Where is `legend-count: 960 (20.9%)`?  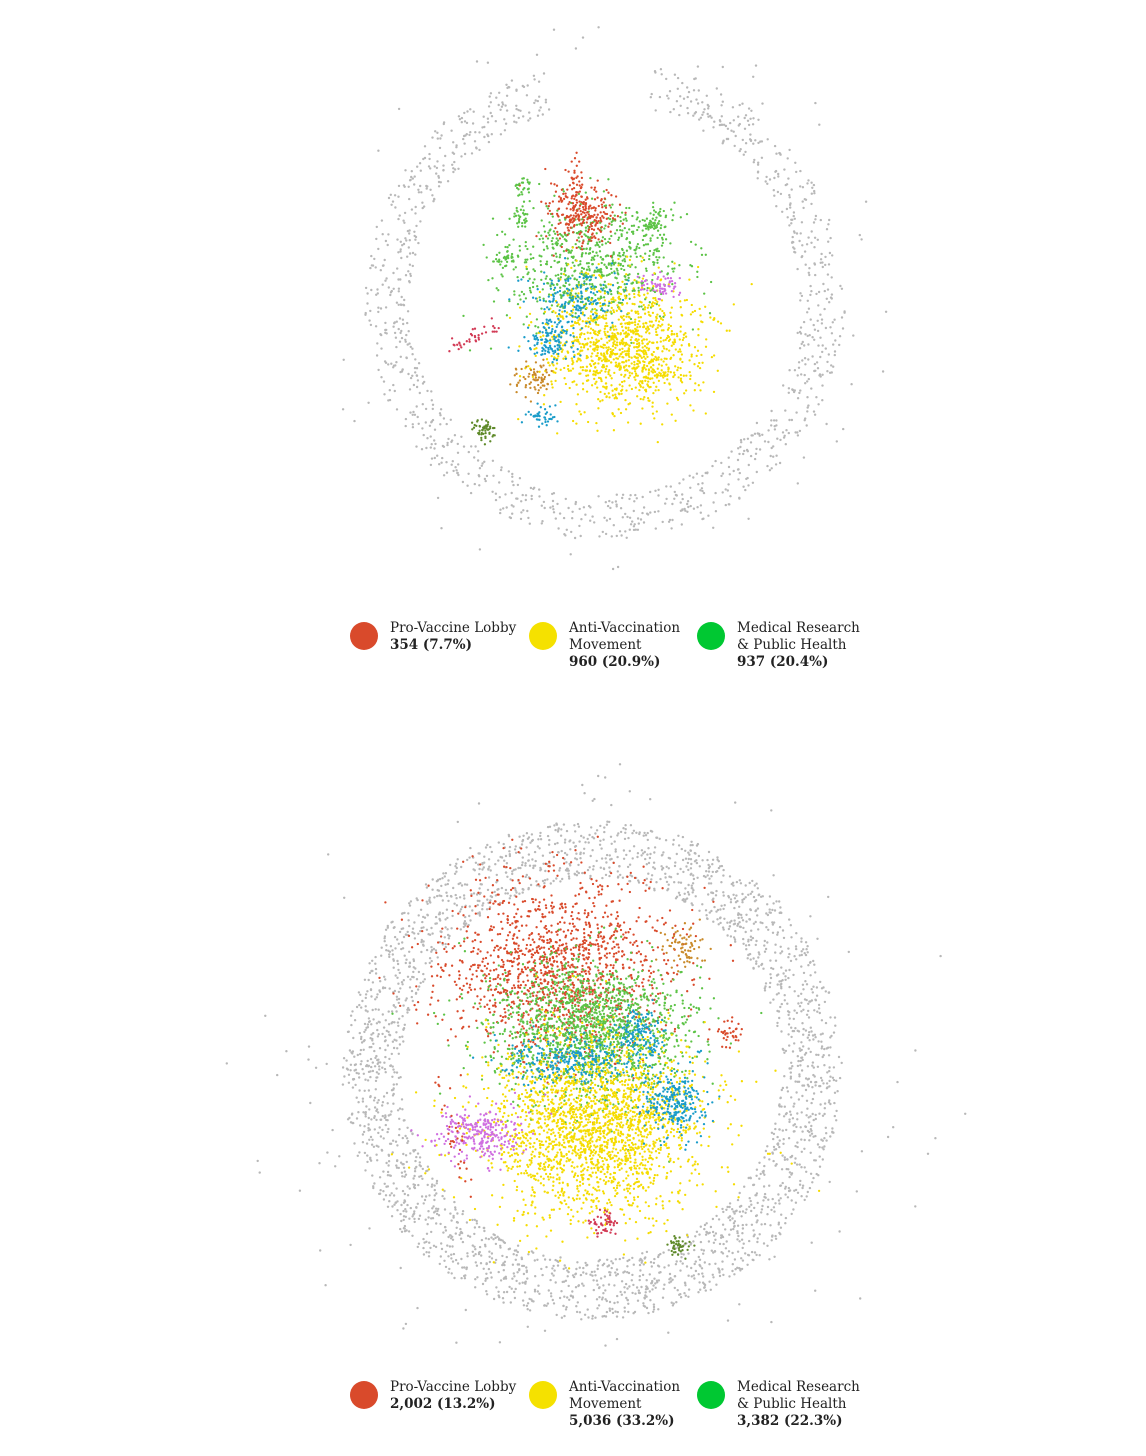 legend-count: 960 (20.9%) is located at coordinates (615, 662).